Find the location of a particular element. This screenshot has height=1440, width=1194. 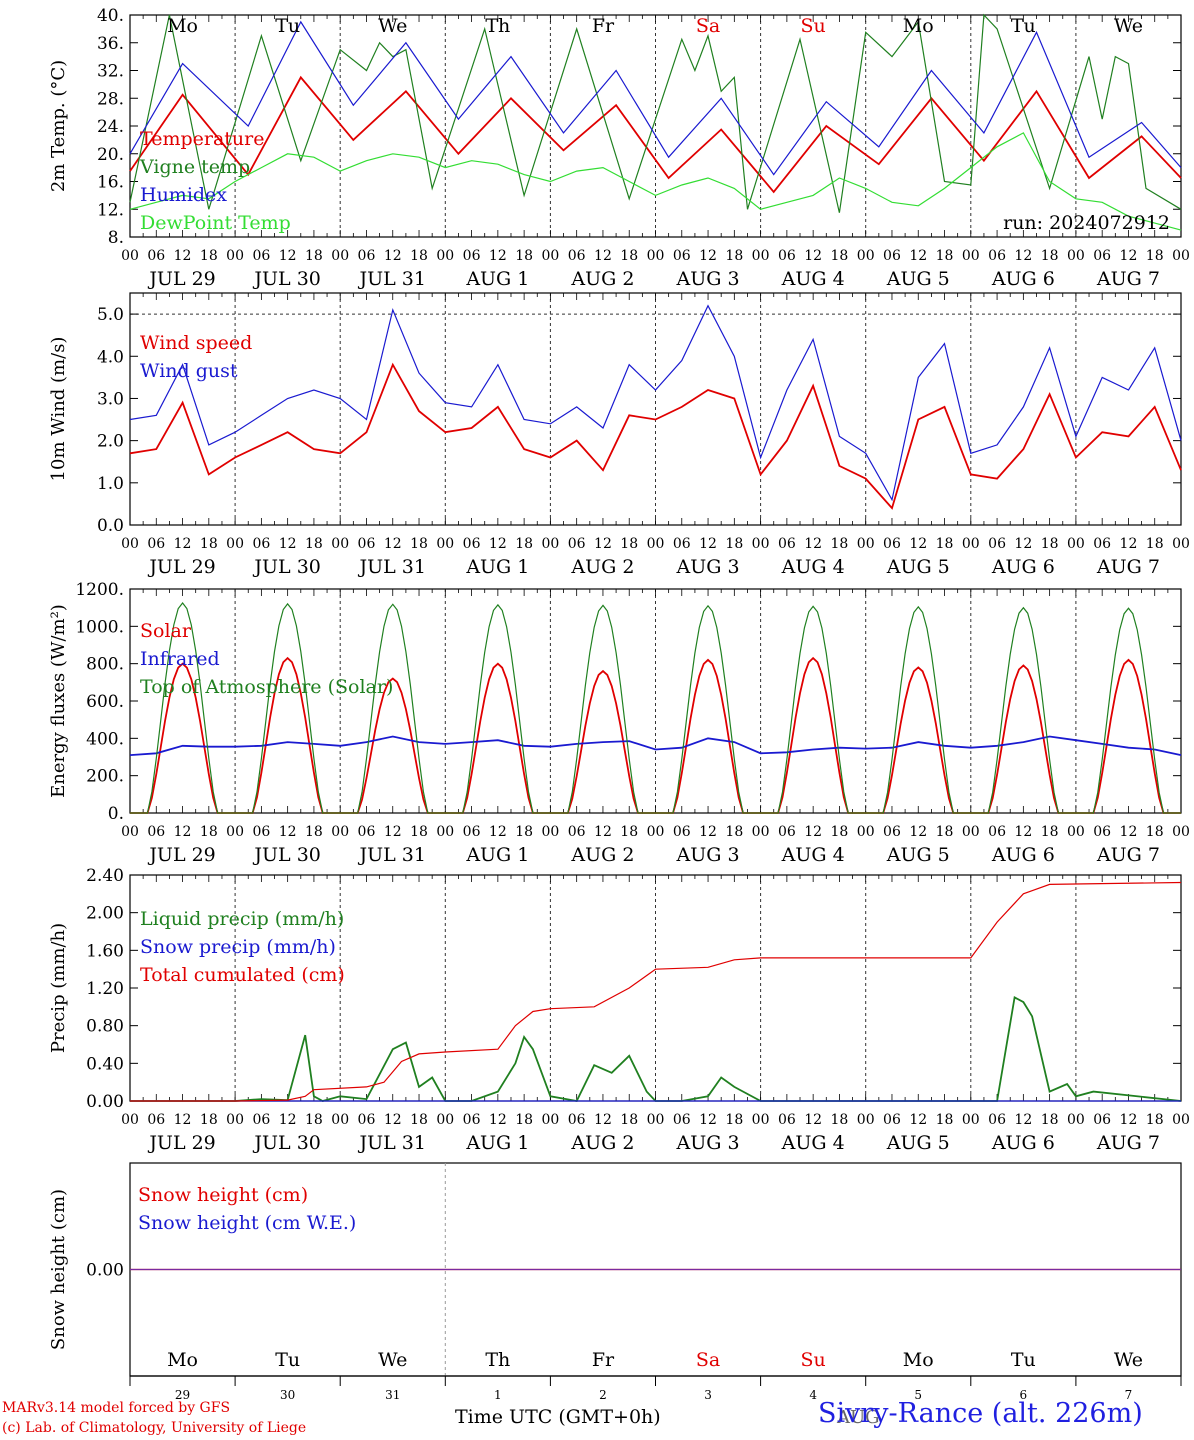

x-date-label: AUG 1 is located at coordinates (497, 279).